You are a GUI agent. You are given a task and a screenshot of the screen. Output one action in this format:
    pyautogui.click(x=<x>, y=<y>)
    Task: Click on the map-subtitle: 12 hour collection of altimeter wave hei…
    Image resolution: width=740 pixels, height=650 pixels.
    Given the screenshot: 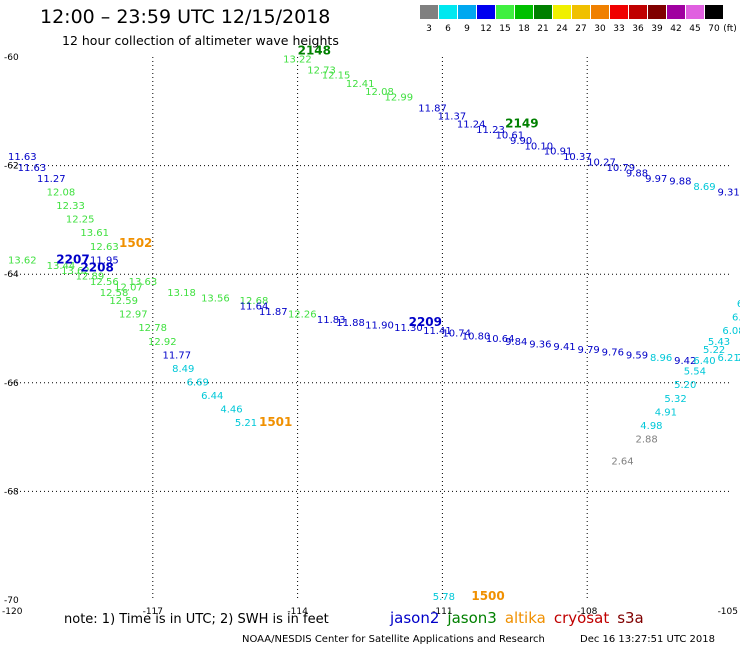 What is the action you would take?
    pyautogui.click(x=200, y=40)
    